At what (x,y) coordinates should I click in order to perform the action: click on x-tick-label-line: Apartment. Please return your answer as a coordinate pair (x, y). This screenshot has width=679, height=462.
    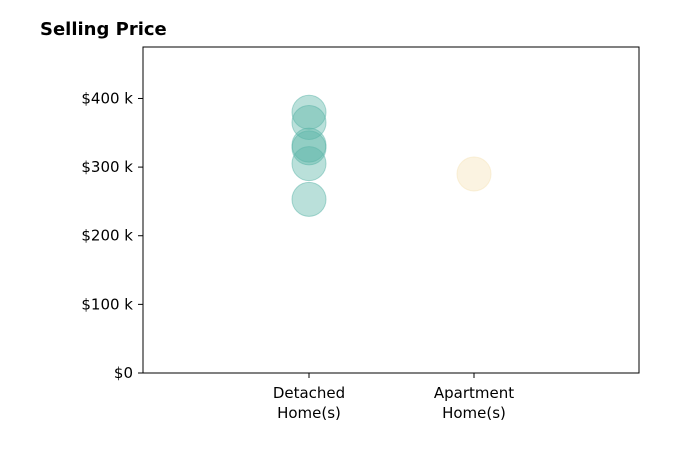
    Looking at the image, I should click on (474, 393).